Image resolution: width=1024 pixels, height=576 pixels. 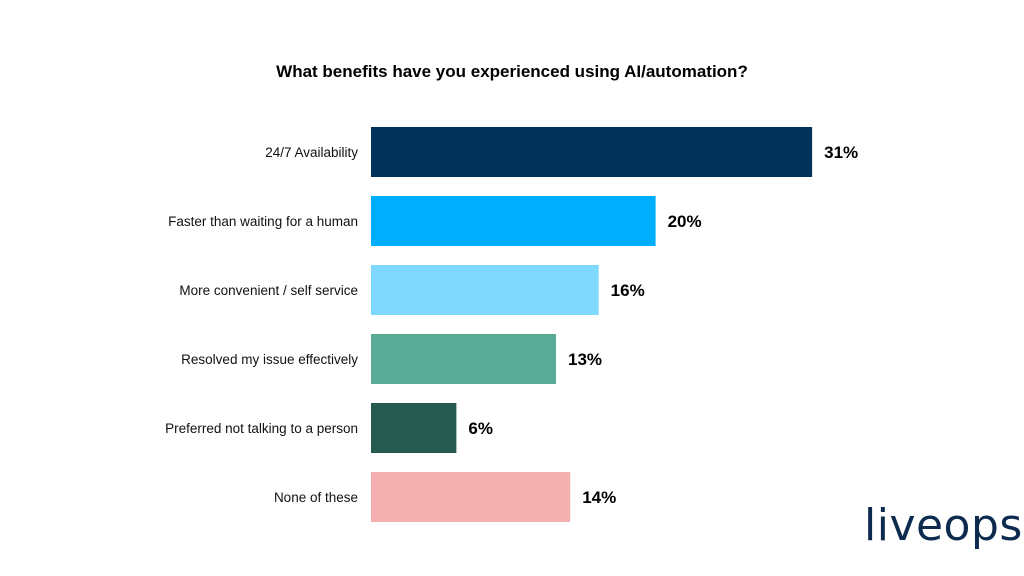 What do you see at coordinates (841, 152) in the screenshot?
I see `data-label: 31%` at bounding box center [841, 152].